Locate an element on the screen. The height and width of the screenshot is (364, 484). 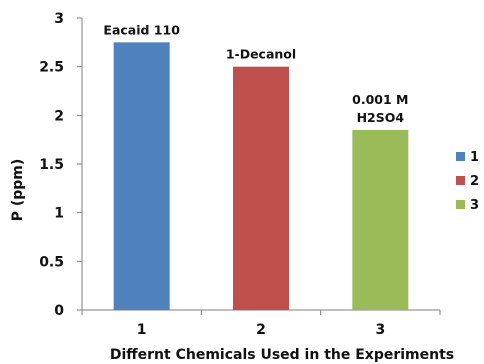
chart-legend: 1 2 3 is located at coordinates (467, 181).